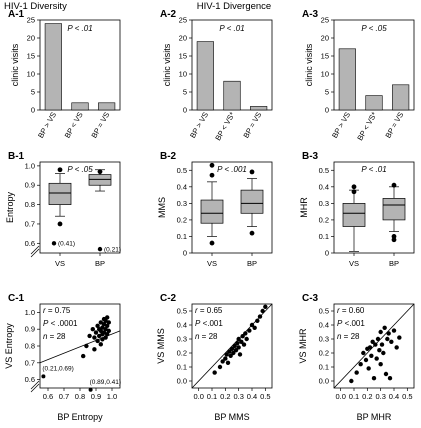 This screenshot has width=421, height=428. What do you see at coordinates (168, 156) in the screenshot?
I see `panel-label: B-2` at bounding box center [168, 156].